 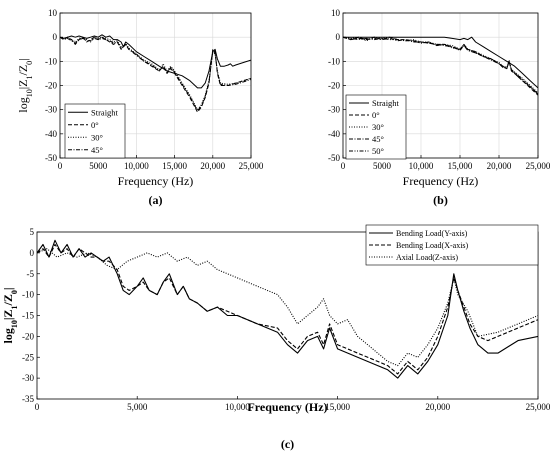 I want to click on legend-label: Axial Load(Z-axis), so click(x=427, y=257).